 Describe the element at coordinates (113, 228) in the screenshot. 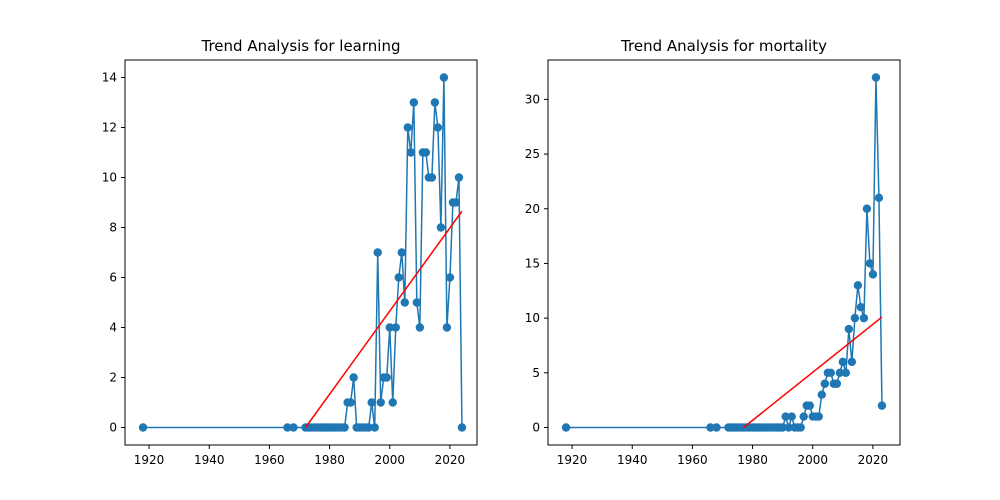

I see `y-tick-label: 8` at that location.